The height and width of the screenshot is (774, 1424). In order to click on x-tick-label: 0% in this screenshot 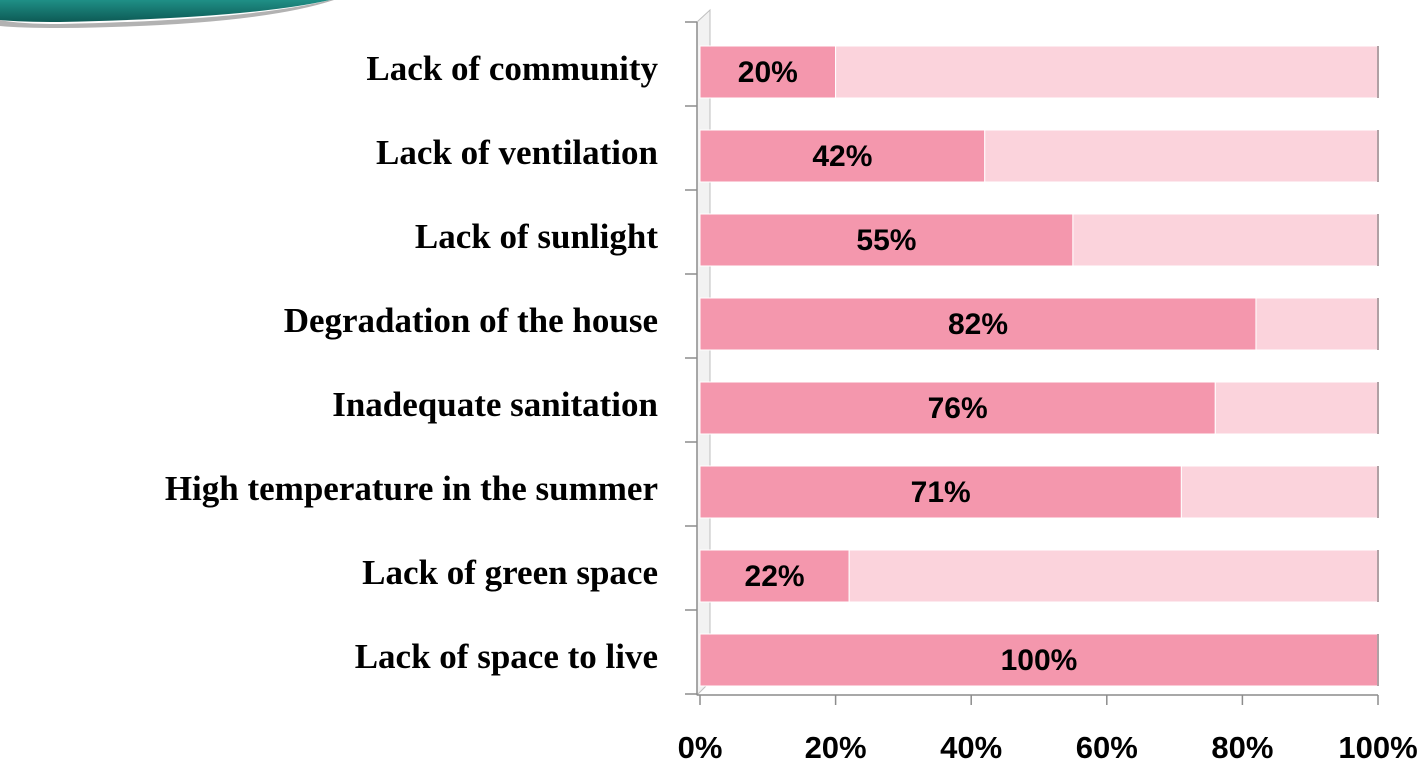, I will do `click(700, 747)`.